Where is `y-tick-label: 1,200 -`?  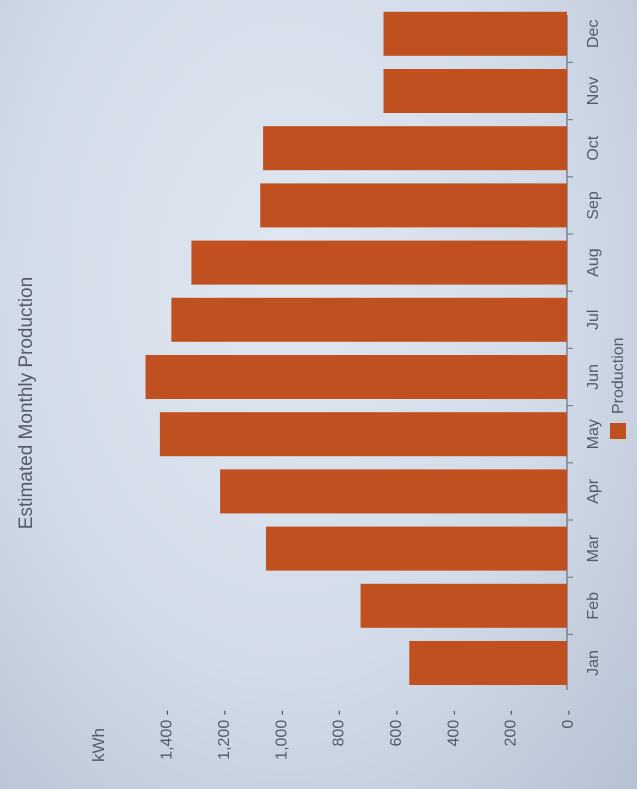
y-tick-label: 1,200 - is located at coordinates (224, 735).